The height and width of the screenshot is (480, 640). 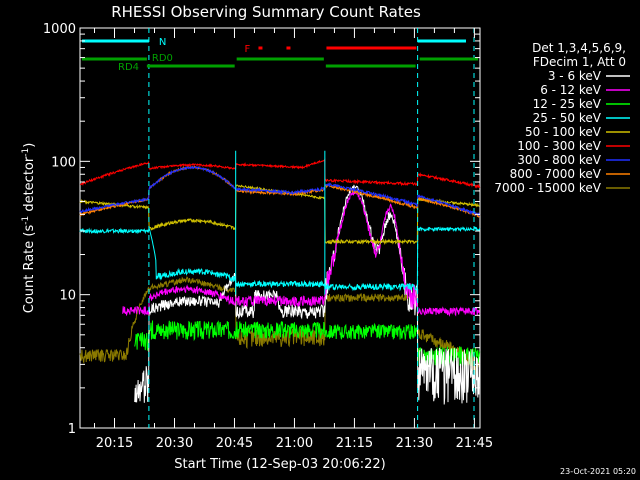 I want to click on legend-label-1: 6 - 12 keV, so click(x=571, y=90).